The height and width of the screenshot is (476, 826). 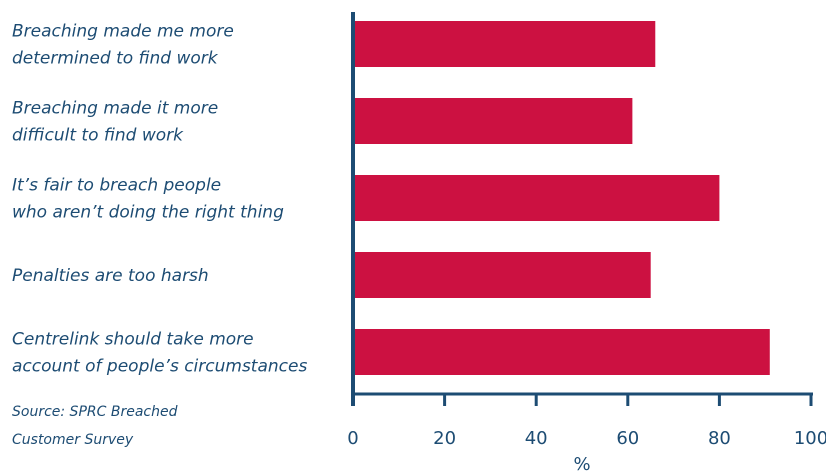 I want to click on x-axis-title: %, so click(x=581, y=464).